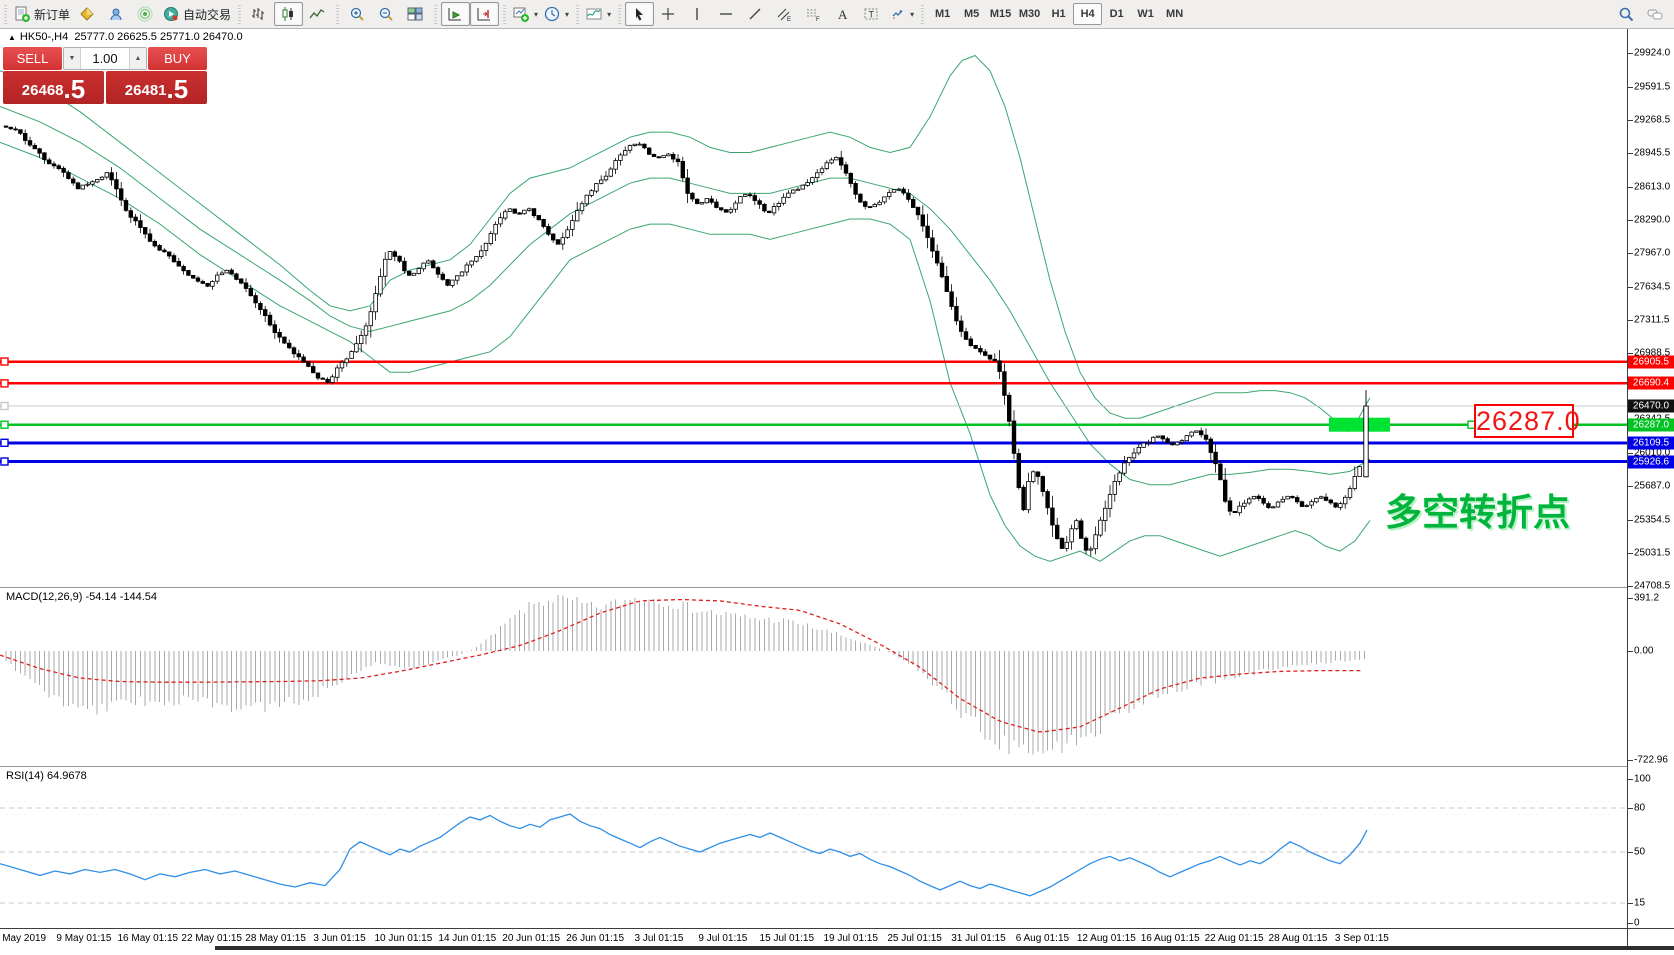  I want to click on timeframe-m15-button: M15, so click(1000, 14).